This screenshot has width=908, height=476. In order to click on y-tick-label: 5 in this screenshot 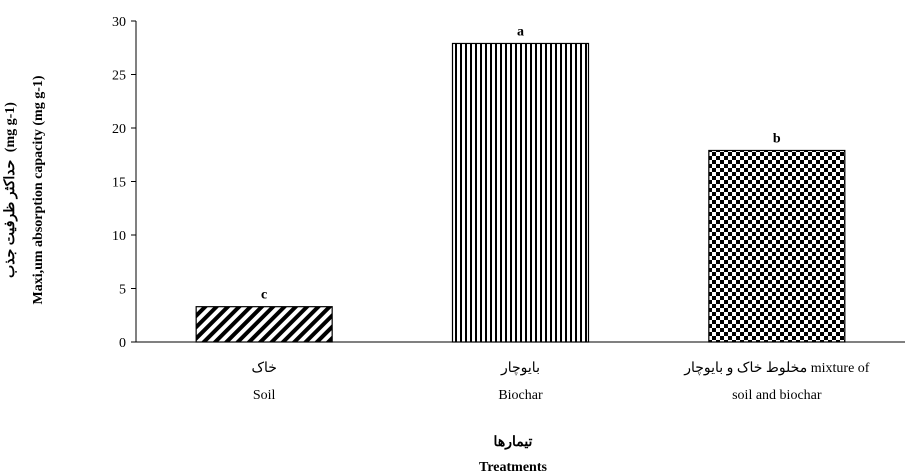, I will do `click(122, 290)`.